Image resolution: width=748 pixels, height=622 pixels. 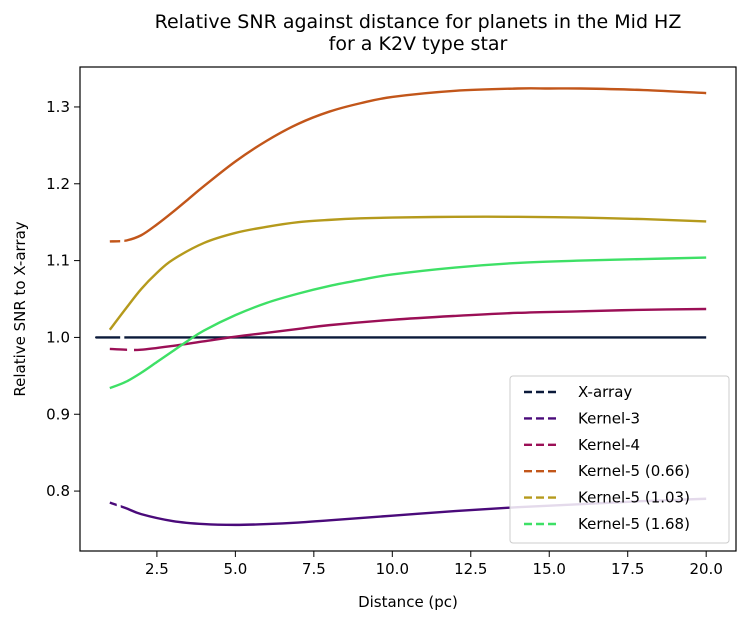 What do you see at coordinates (20, 308) in the screenshot?
I see `y-axis-label: Relative SNR to X-array` at bounding box center [20, 308].